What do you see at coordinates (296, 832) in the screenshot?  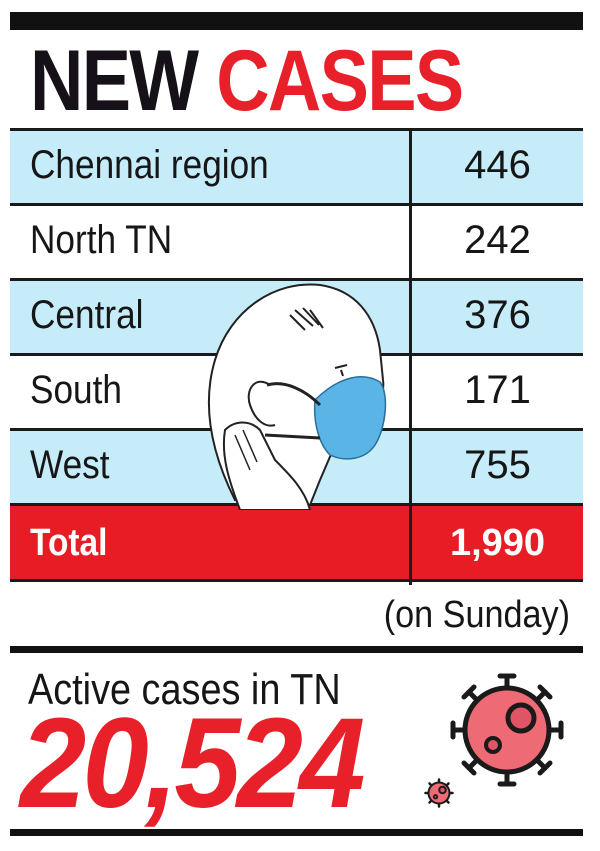 I see `bottom-rule` at bounding box center [296, 832].